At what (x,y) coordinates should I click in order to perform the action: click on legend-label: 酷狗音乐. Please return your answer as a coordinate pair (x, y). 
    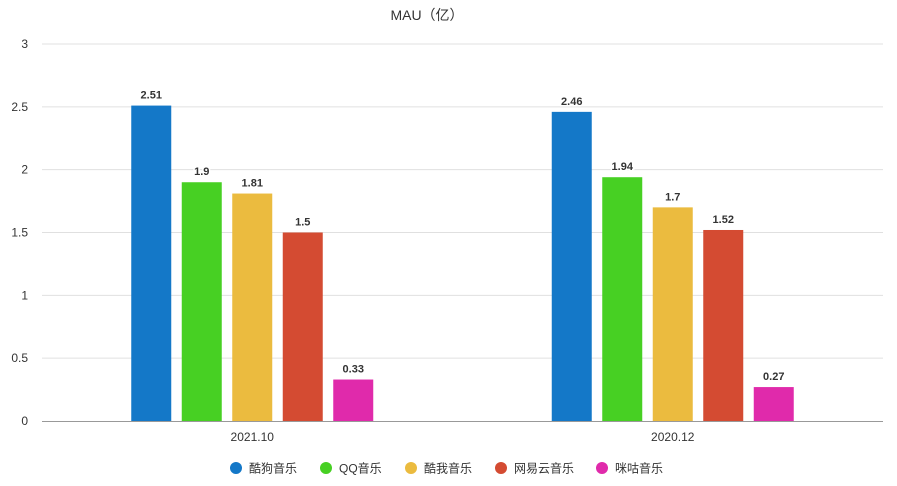
    Looking at the image, I should click on (273, 468).